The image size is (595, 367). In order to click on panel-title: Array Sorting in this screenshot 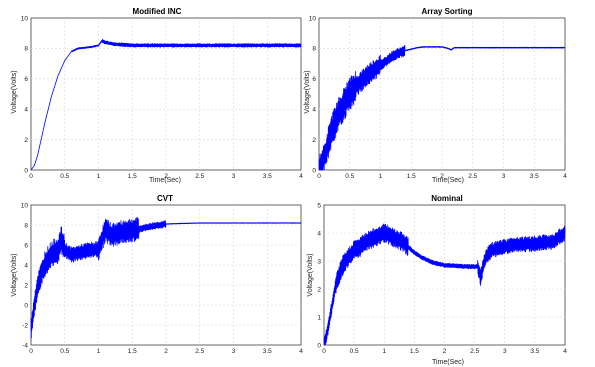, I will do `click(446, 11)`.